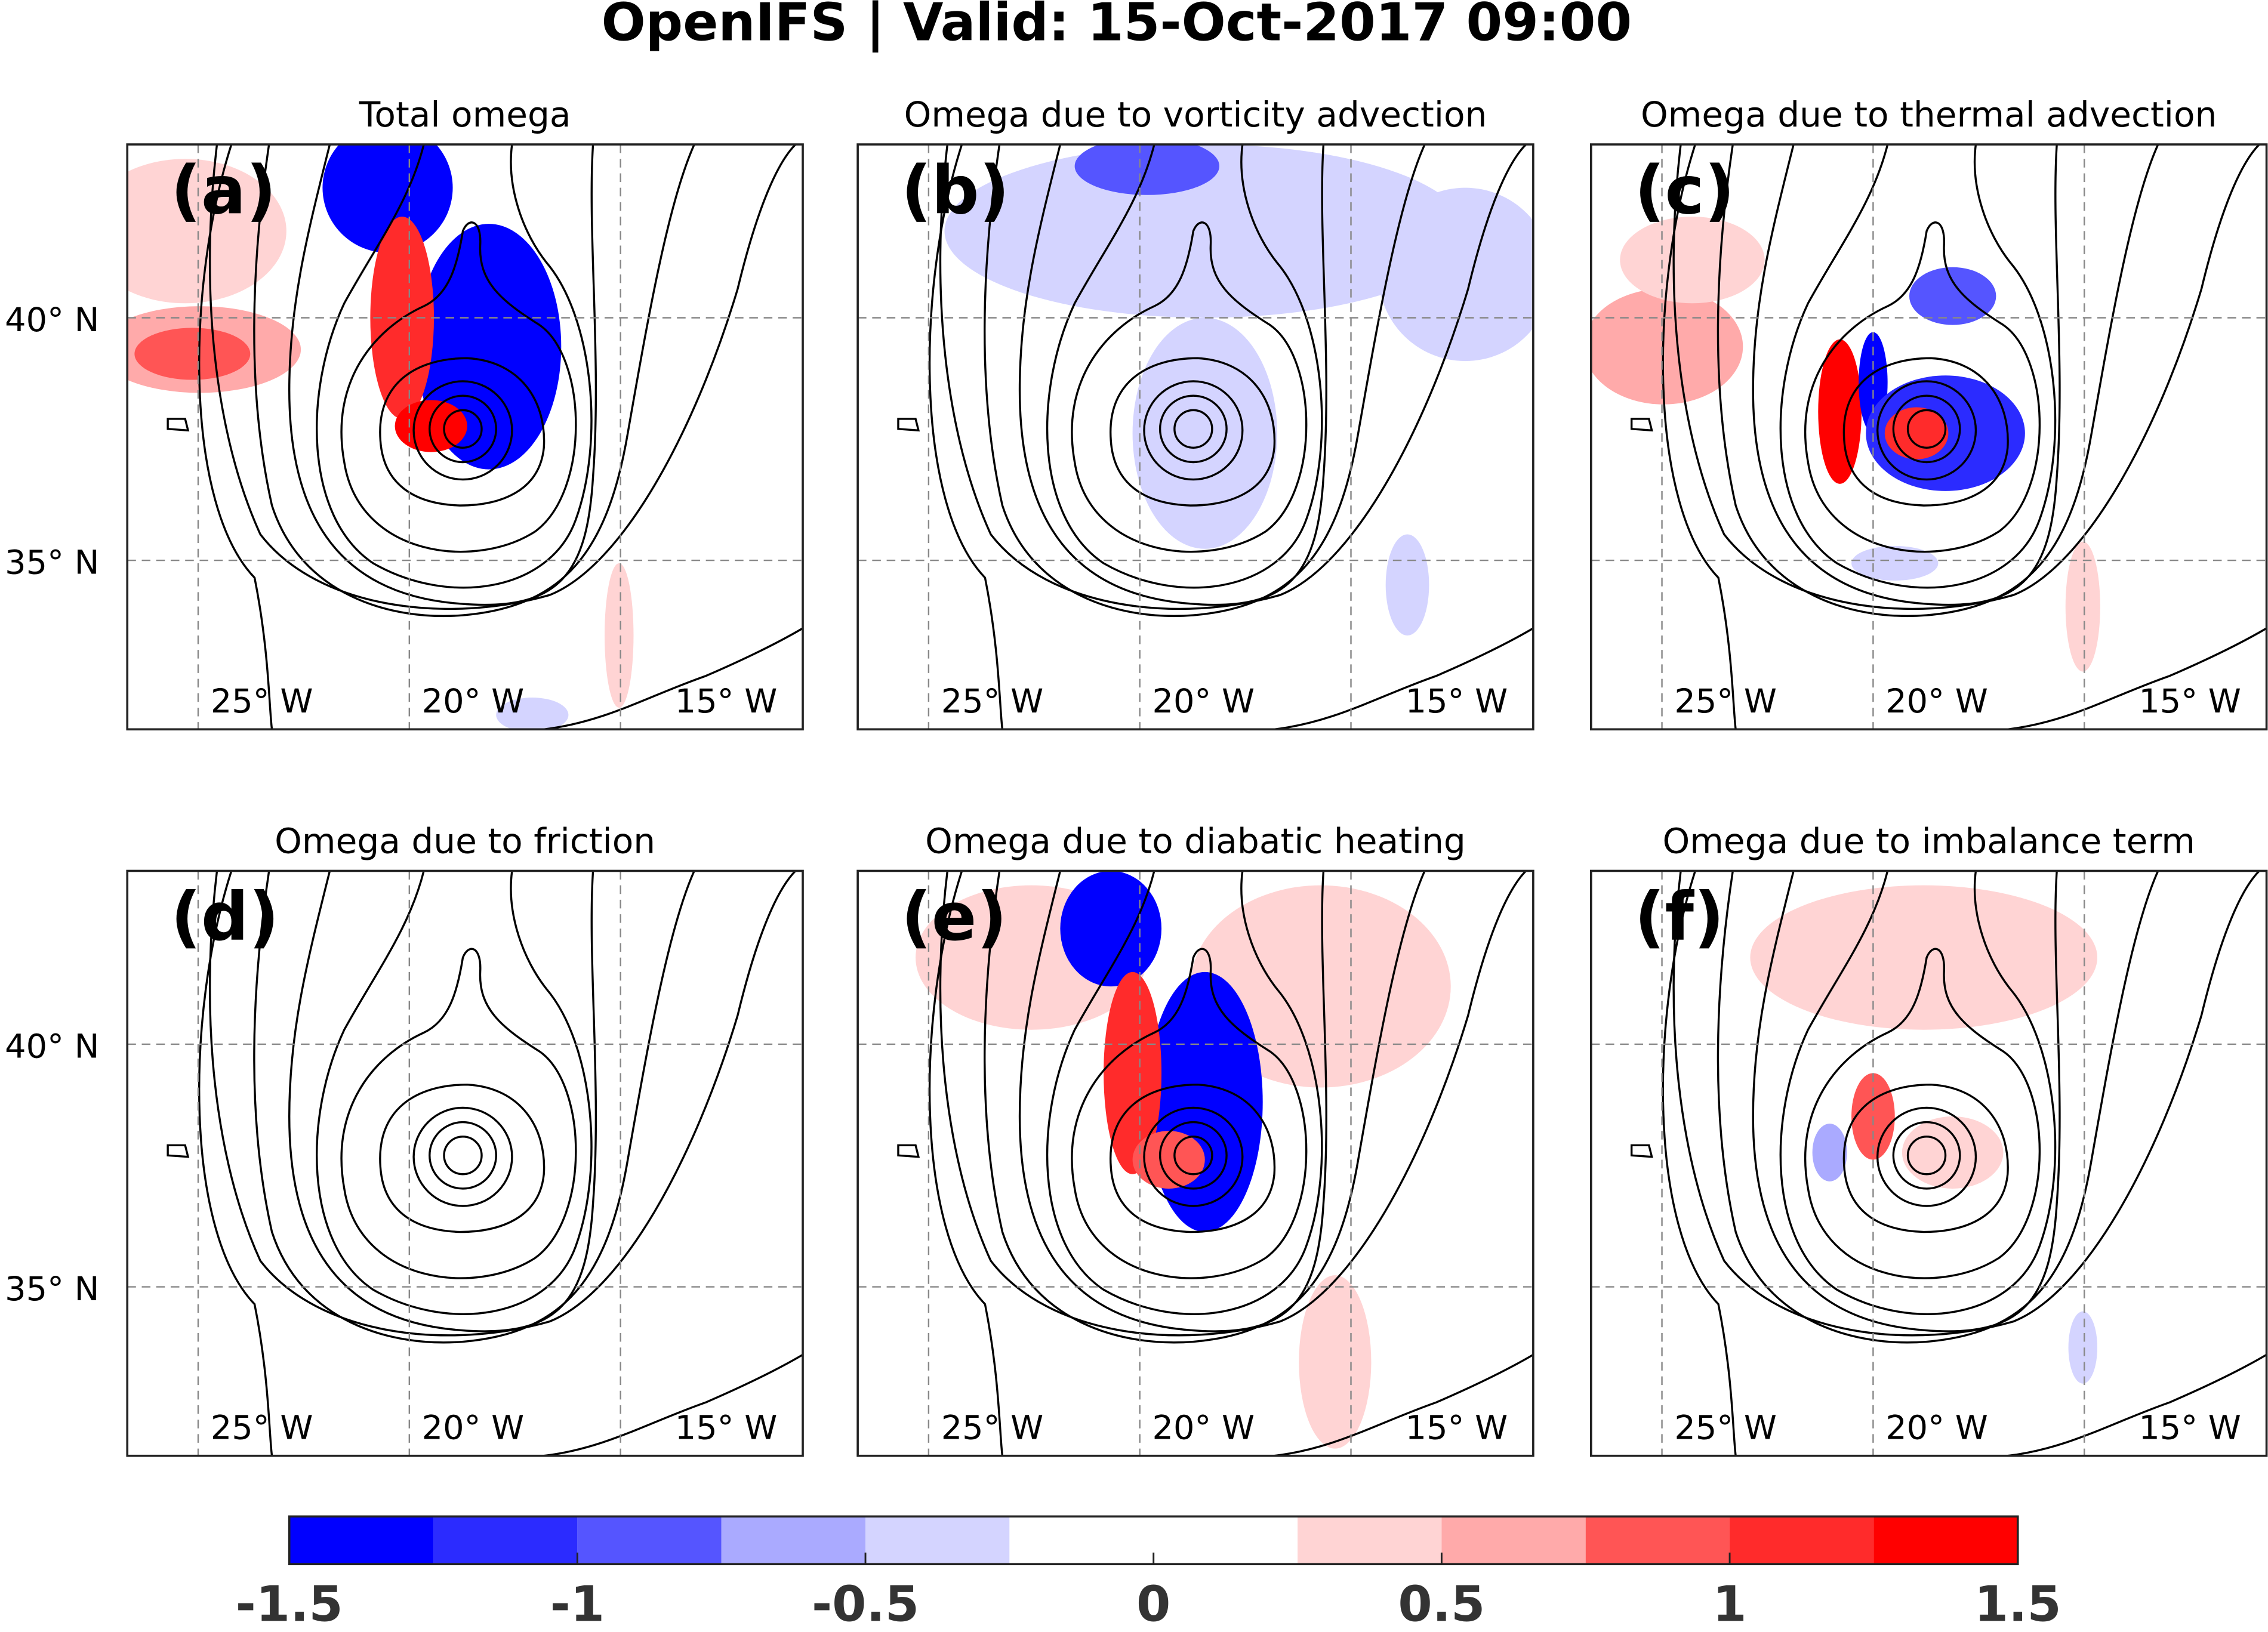 The height and width of the screenshot is (1632, 2268). Describe the element at coordinates (1195, 114) in the screenshot. I see `panel-title: Omega due to vorticity advection` at that location.